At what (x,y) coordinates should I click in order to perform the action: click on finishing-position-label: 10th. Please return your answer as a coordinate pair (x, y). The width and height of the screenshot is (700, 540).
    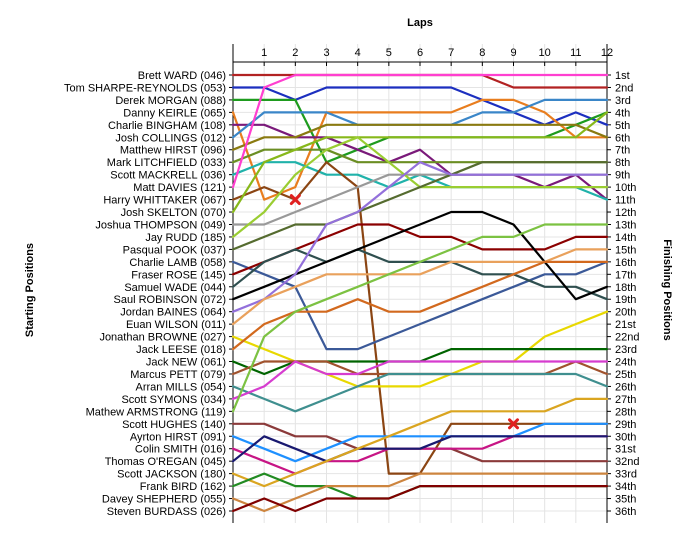
    Looking at the image, I should click on (625, 188).